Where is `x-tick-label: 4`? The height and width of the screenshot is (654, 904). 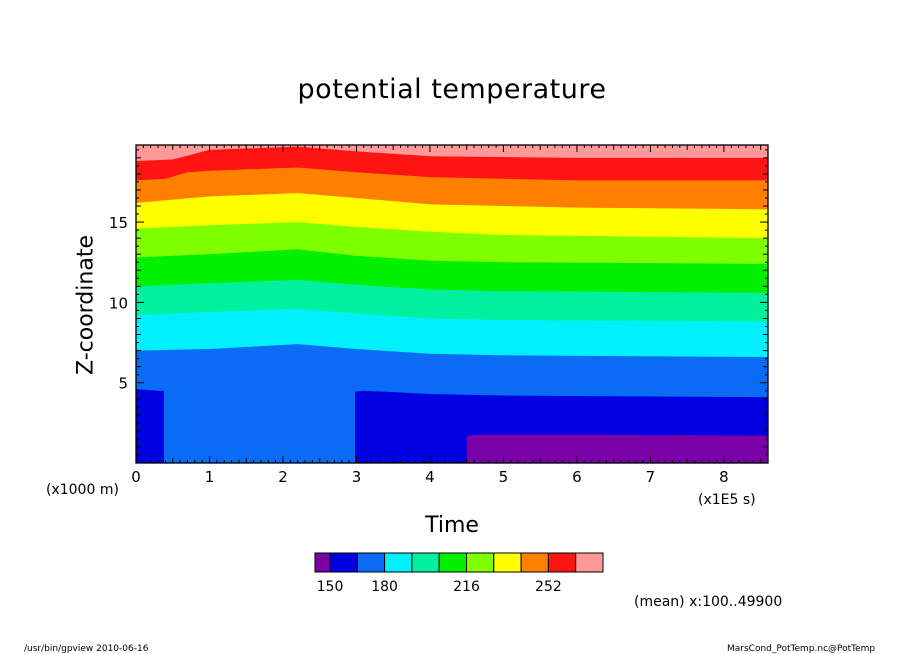
x-tick-label: 4 is located at coordinates (430, 477).